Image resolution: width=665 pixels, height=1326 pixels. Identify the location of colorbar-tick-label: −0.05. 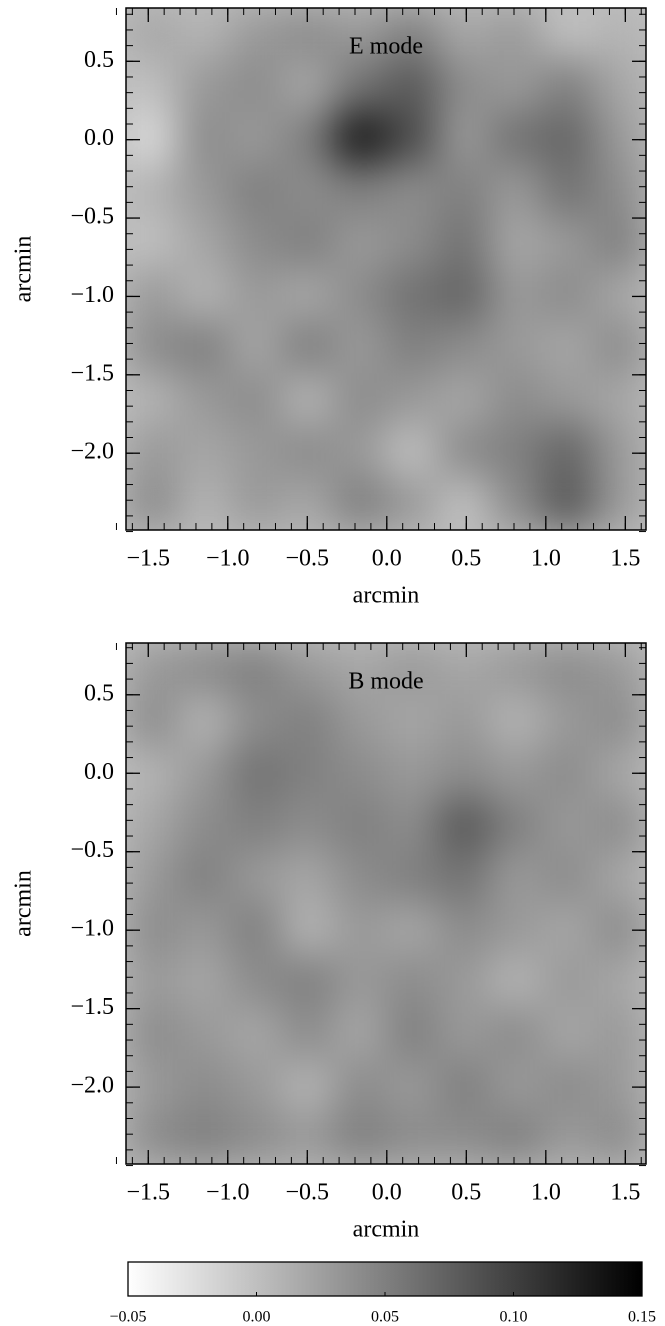
(127, 1317).